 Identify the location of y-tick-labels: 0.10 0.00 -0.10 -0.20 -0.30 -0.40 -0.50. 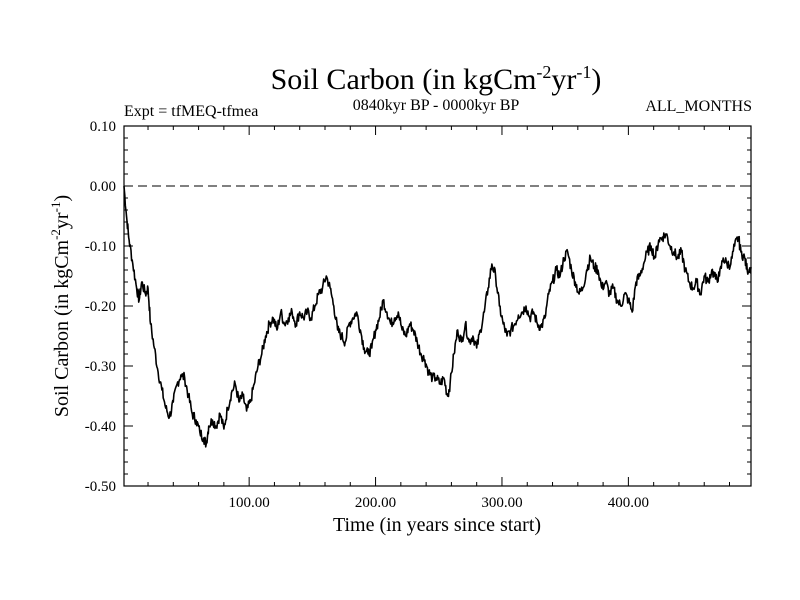
(100, 307).